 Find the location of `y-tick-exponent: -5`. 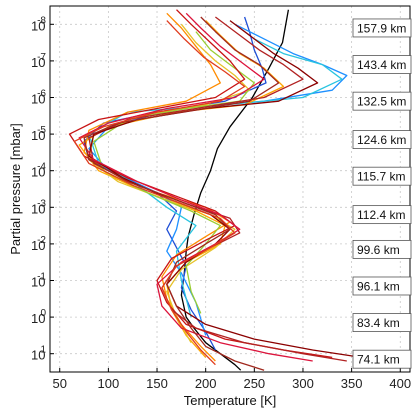

y-tick-exponent: -5 is located at coordinates (41, 130).